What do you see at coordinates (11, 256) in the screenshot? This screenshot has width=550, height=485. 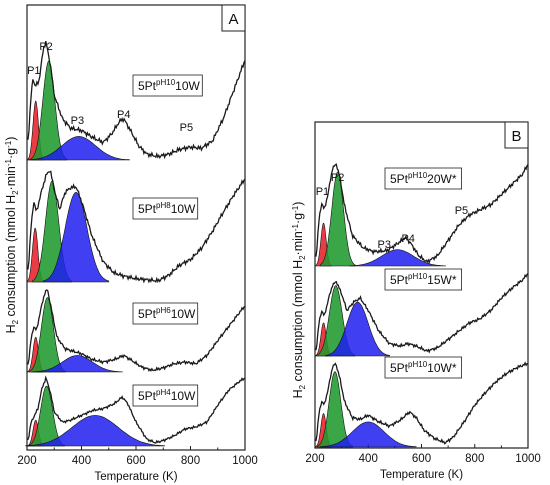 I see `y-label-text: consumption (mmol H` at bounding box center [11, 256].